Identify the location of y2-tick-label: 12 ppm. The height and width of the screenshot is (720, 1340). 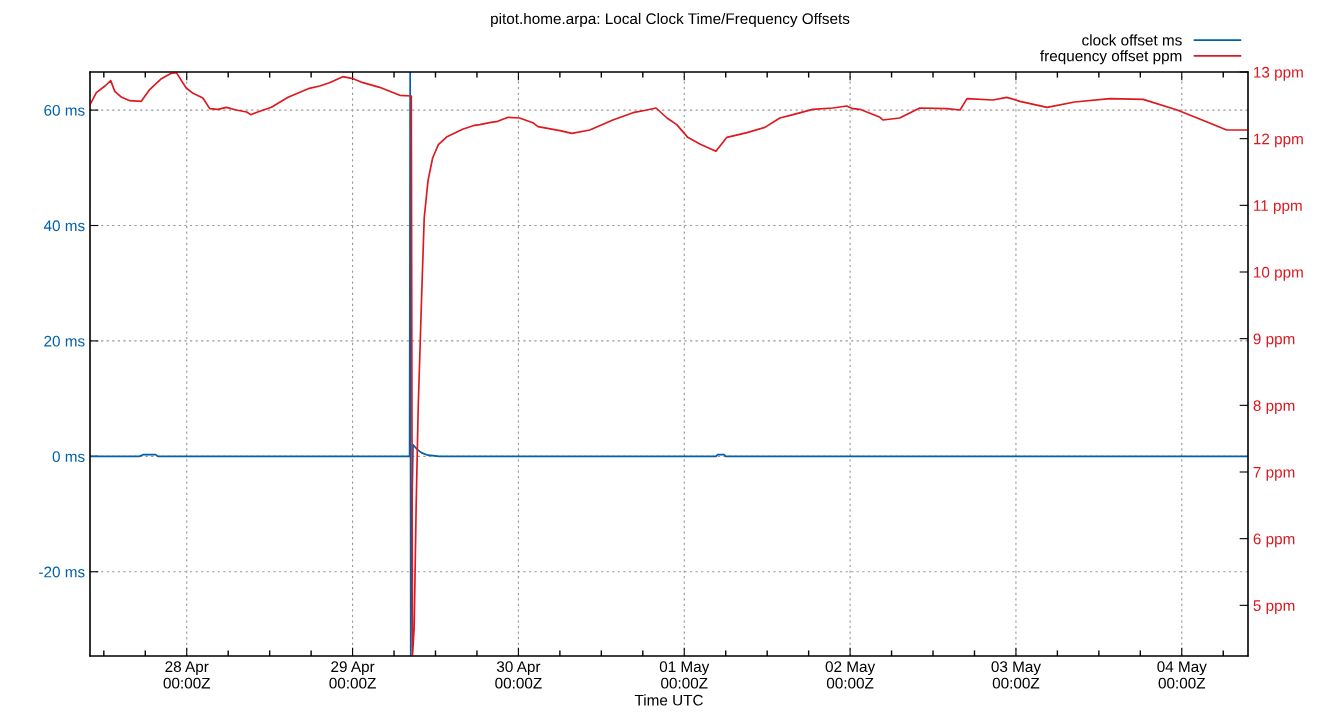
(1278, 140).